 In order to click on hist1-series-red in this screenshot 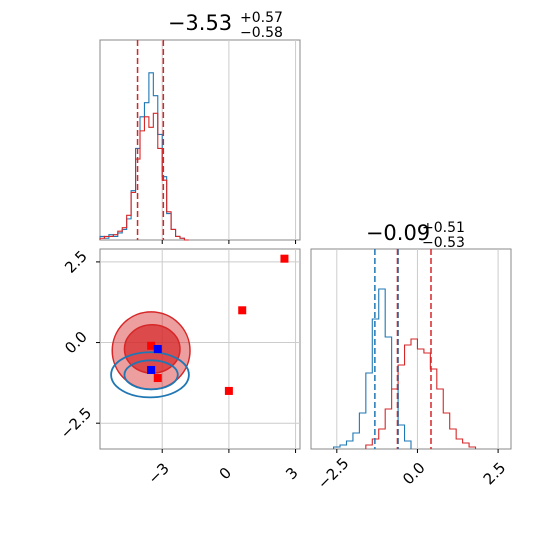, I will do `click(144, 176)`.